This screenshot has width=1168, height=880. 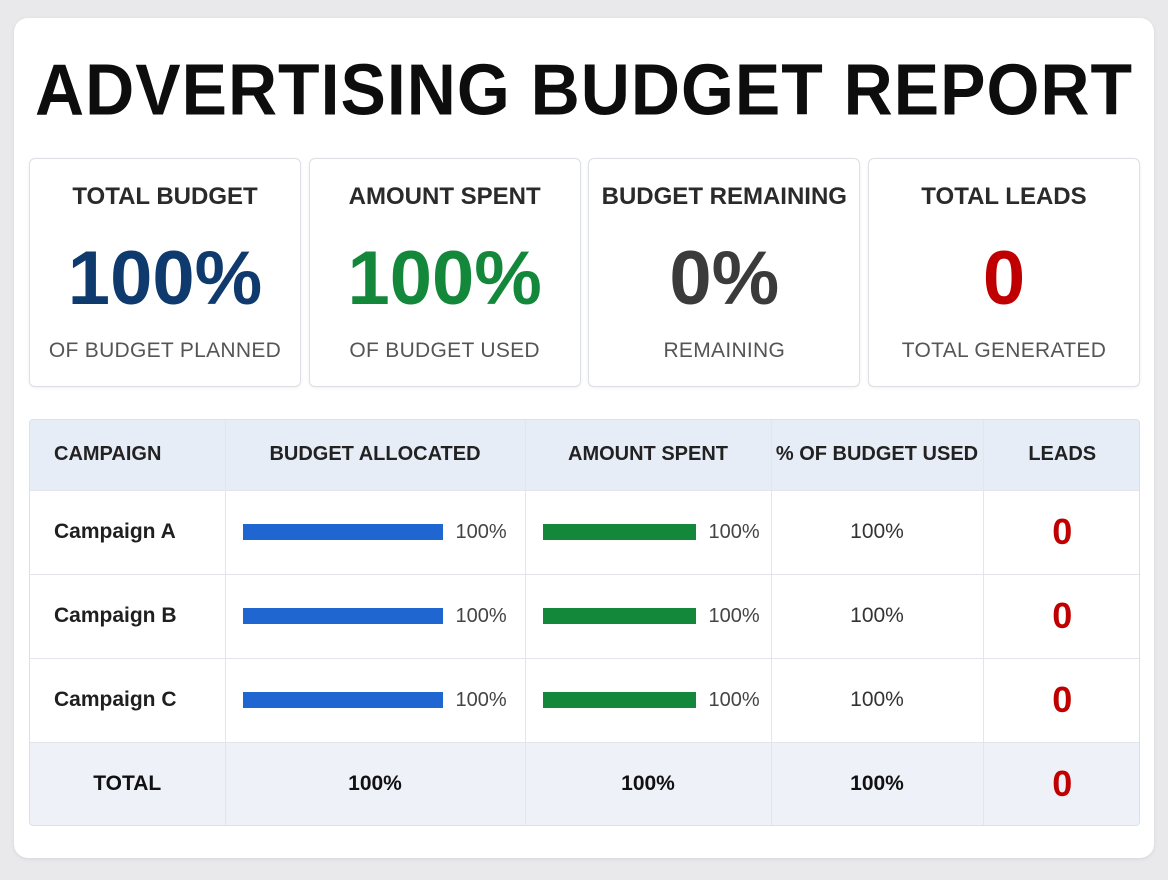 What do you see at coordinates (648, 783) in the screenshot?
I see `total-spent: 100%` at bounding box center [648, 783].